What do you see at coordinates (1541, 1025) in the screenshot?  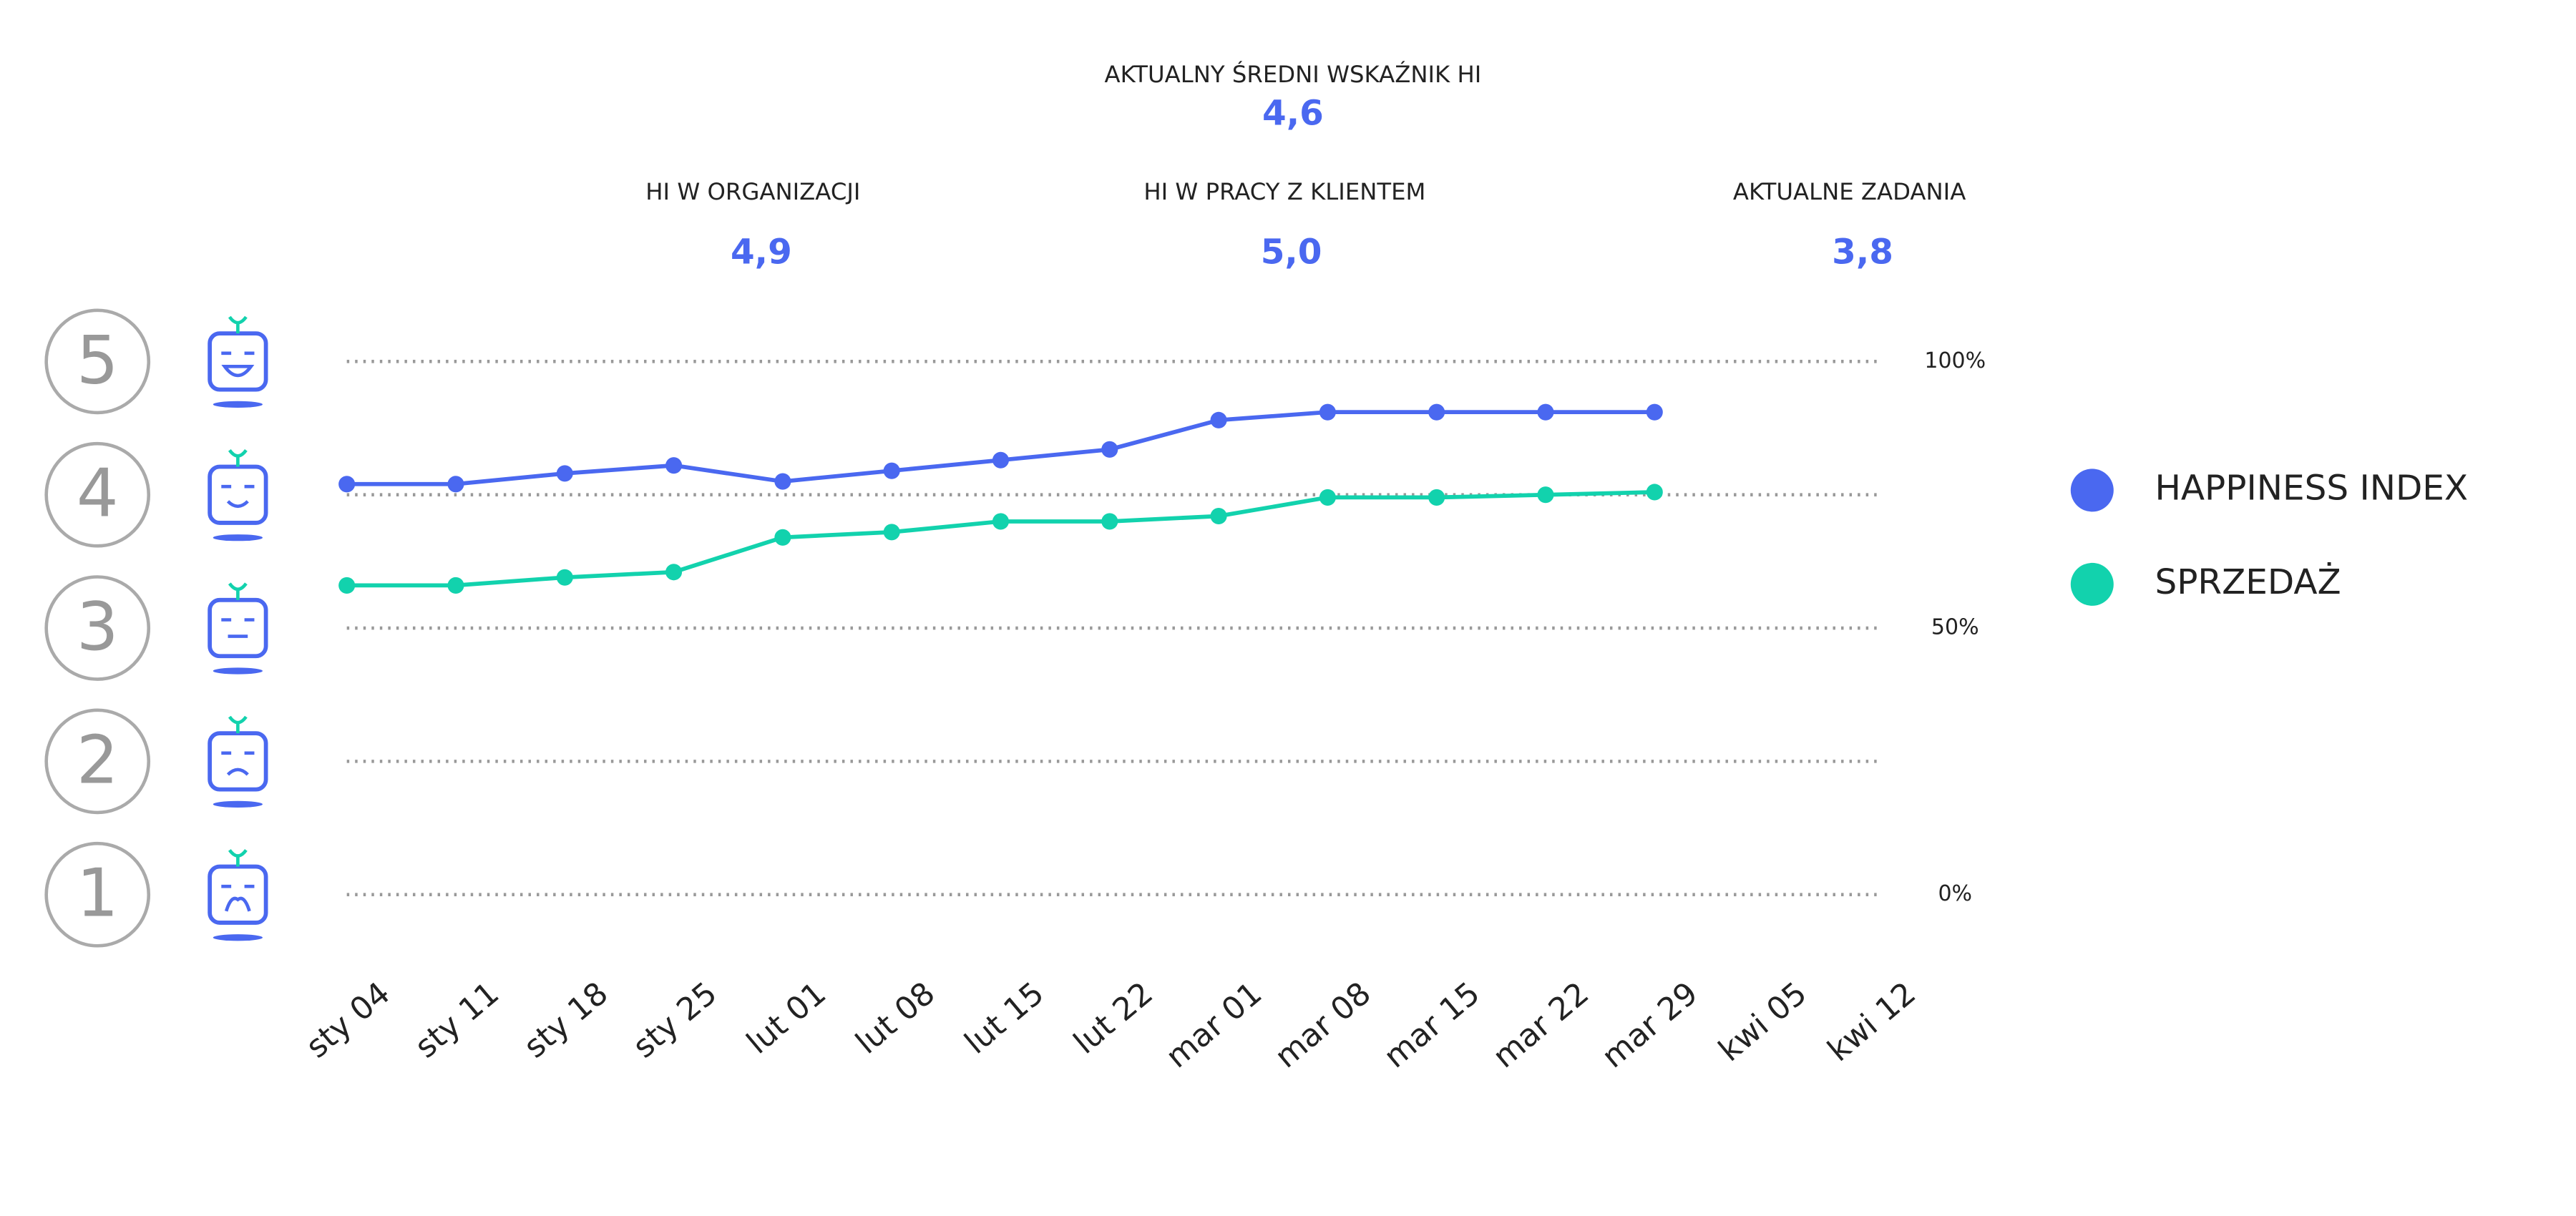 I see `x-tick-label: mar 22` at bounding box center [1541, 1025].